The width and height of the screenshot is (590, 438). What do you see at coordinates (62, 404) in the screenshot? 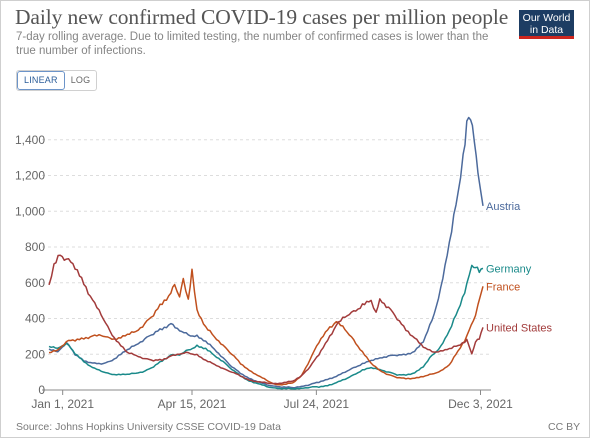
I see `x-tick-label: Jan 1, 2021` at bounding box center [62, 404].